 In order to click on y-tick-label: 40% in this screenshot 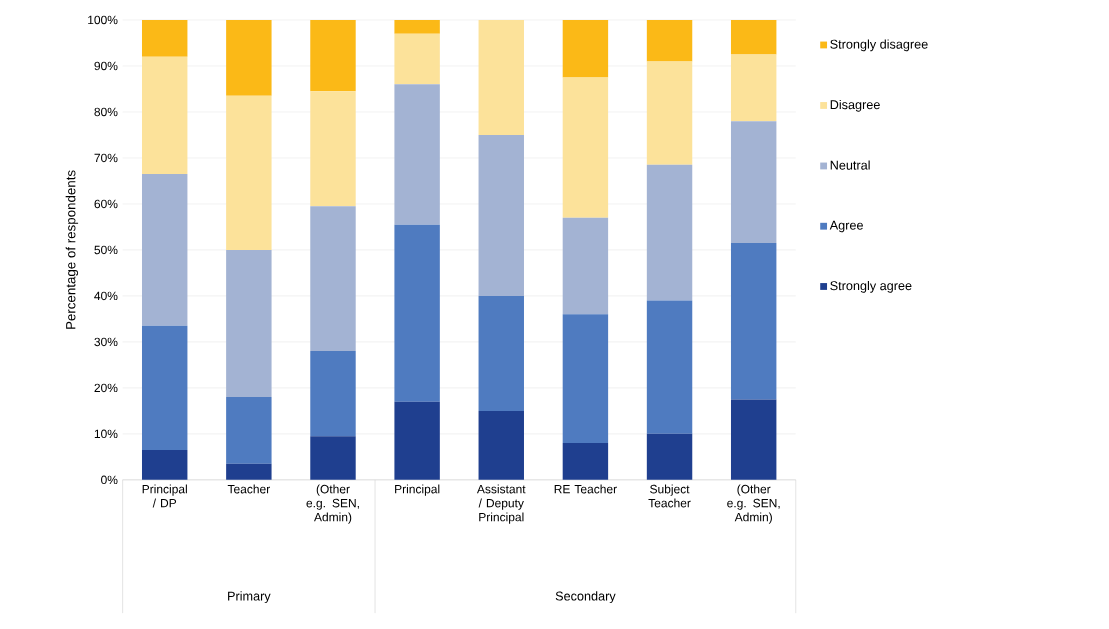, I will do `click(106, 296)`.